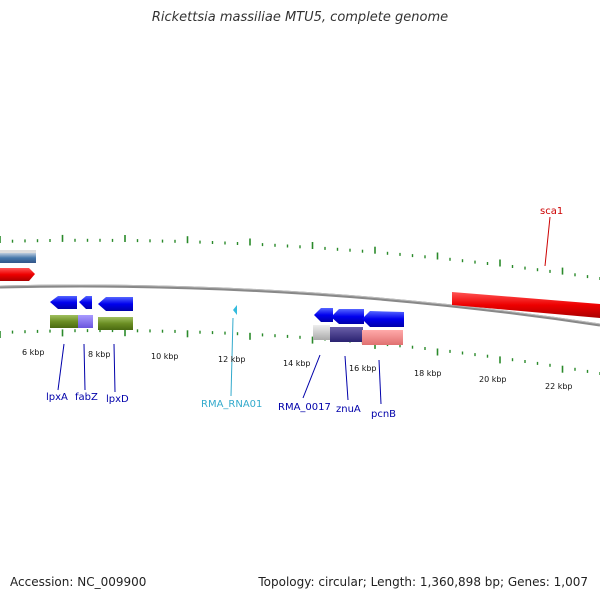 The image size is (600, 600). Describe the element at coordinates (363, 368) in the screenshot. I see `scale-label: 16 kbp` at that location.